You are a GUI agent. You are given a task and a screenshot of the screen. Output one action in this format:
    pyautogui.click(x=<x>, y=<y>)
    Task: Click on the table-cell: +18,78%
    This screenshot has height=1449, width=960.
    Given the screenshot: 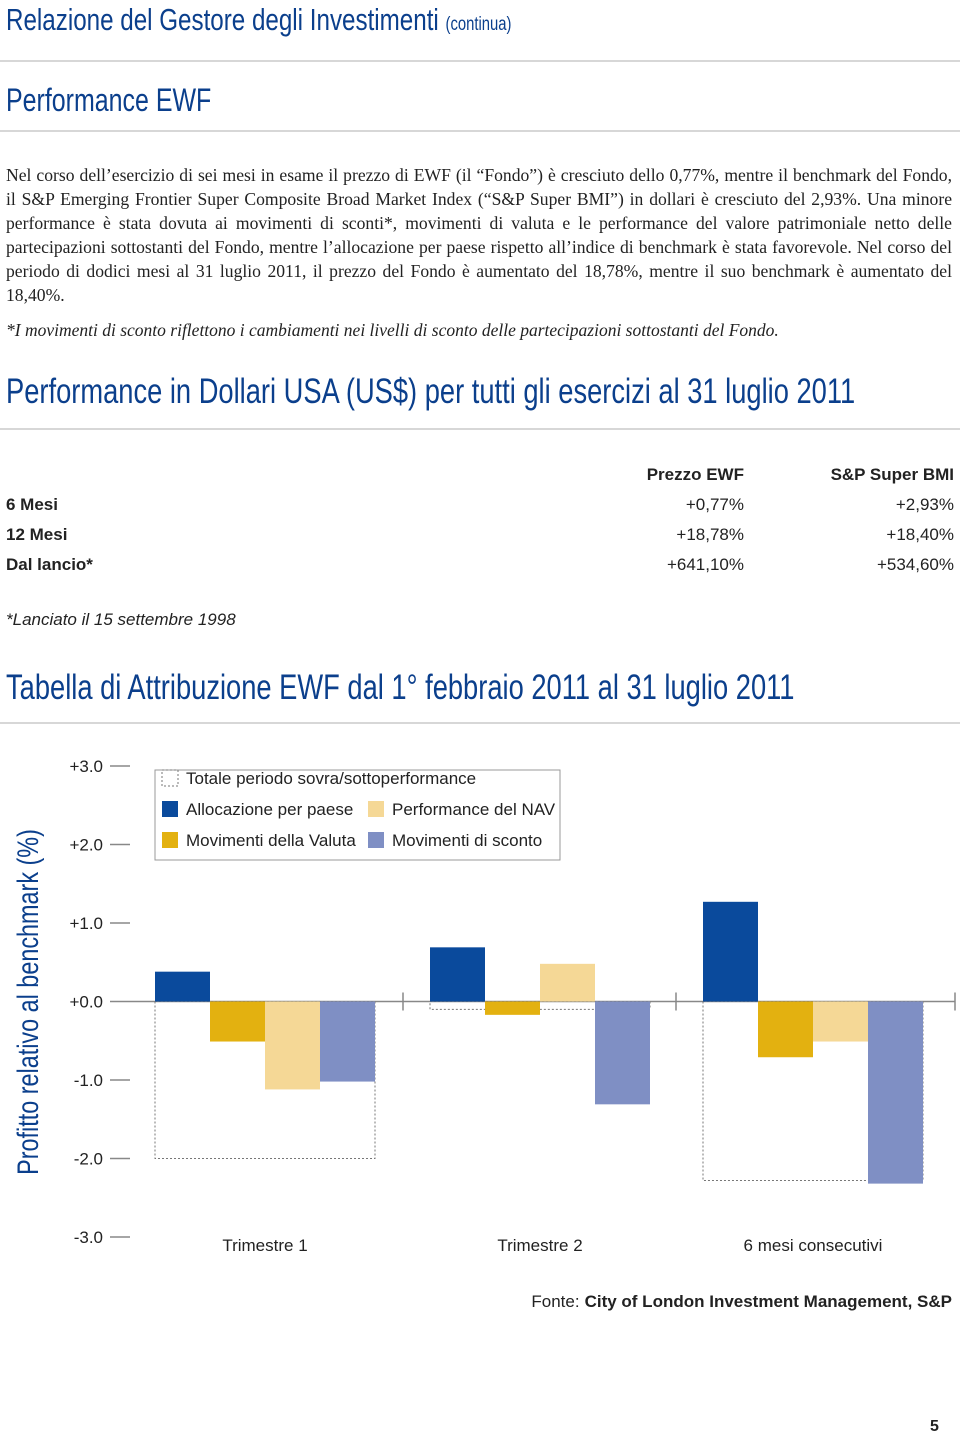 What is the action you would take?
    pyautogui.click(x=710, y=534)
    